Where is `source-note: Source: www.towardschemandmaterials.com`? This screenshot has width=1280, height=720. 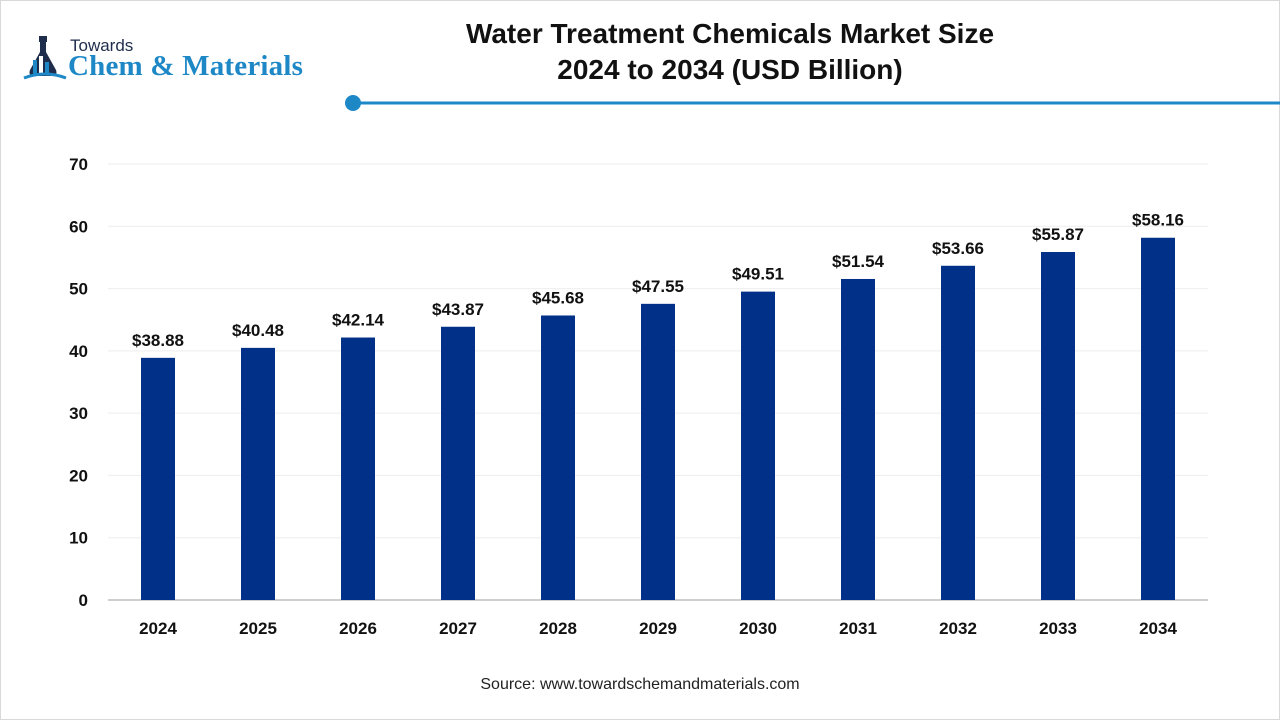 source-note: Source: www.towardschemandmaterials.com is located at coordinates (640, 684).